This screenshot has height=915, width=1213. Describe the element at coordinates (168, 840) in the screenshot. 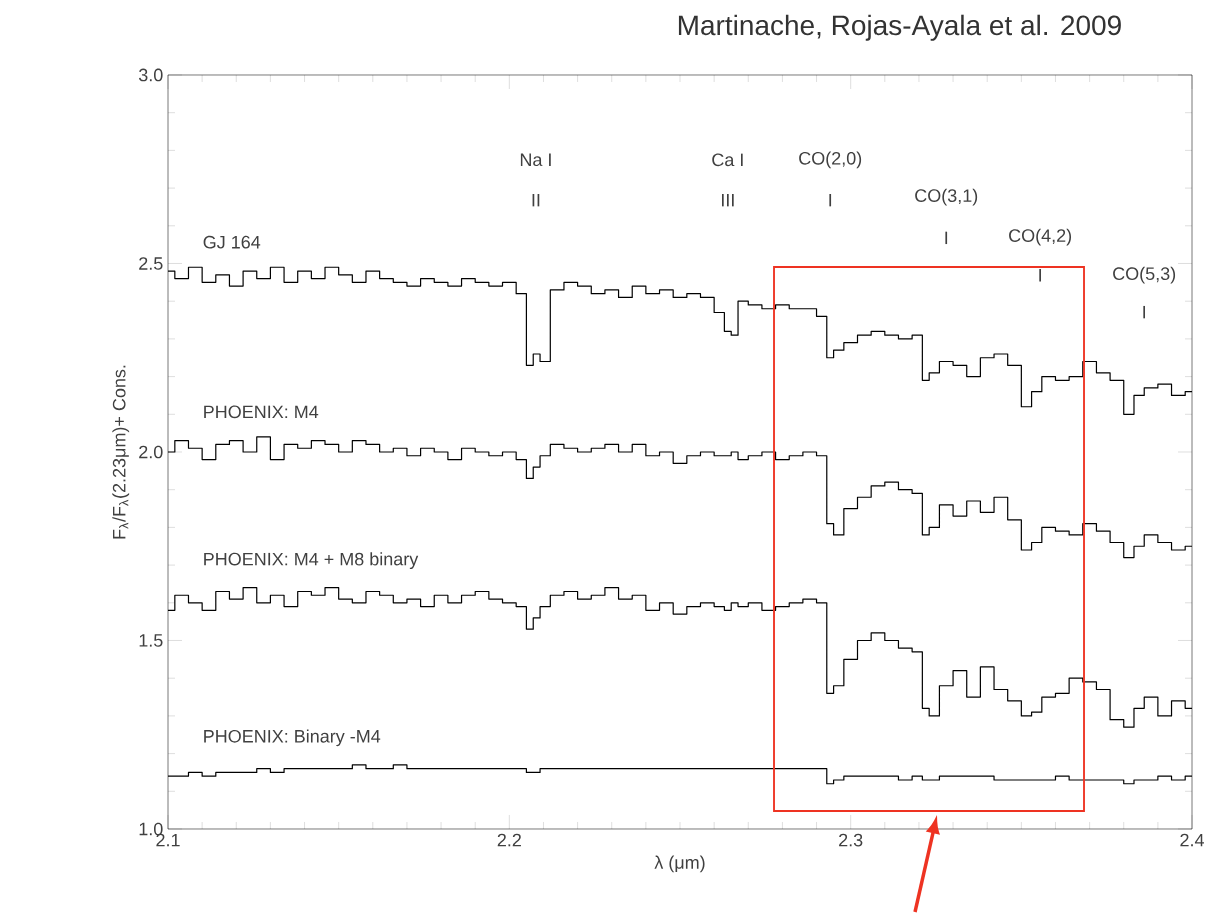

I see `x-tick-label: 2.1` at that location.